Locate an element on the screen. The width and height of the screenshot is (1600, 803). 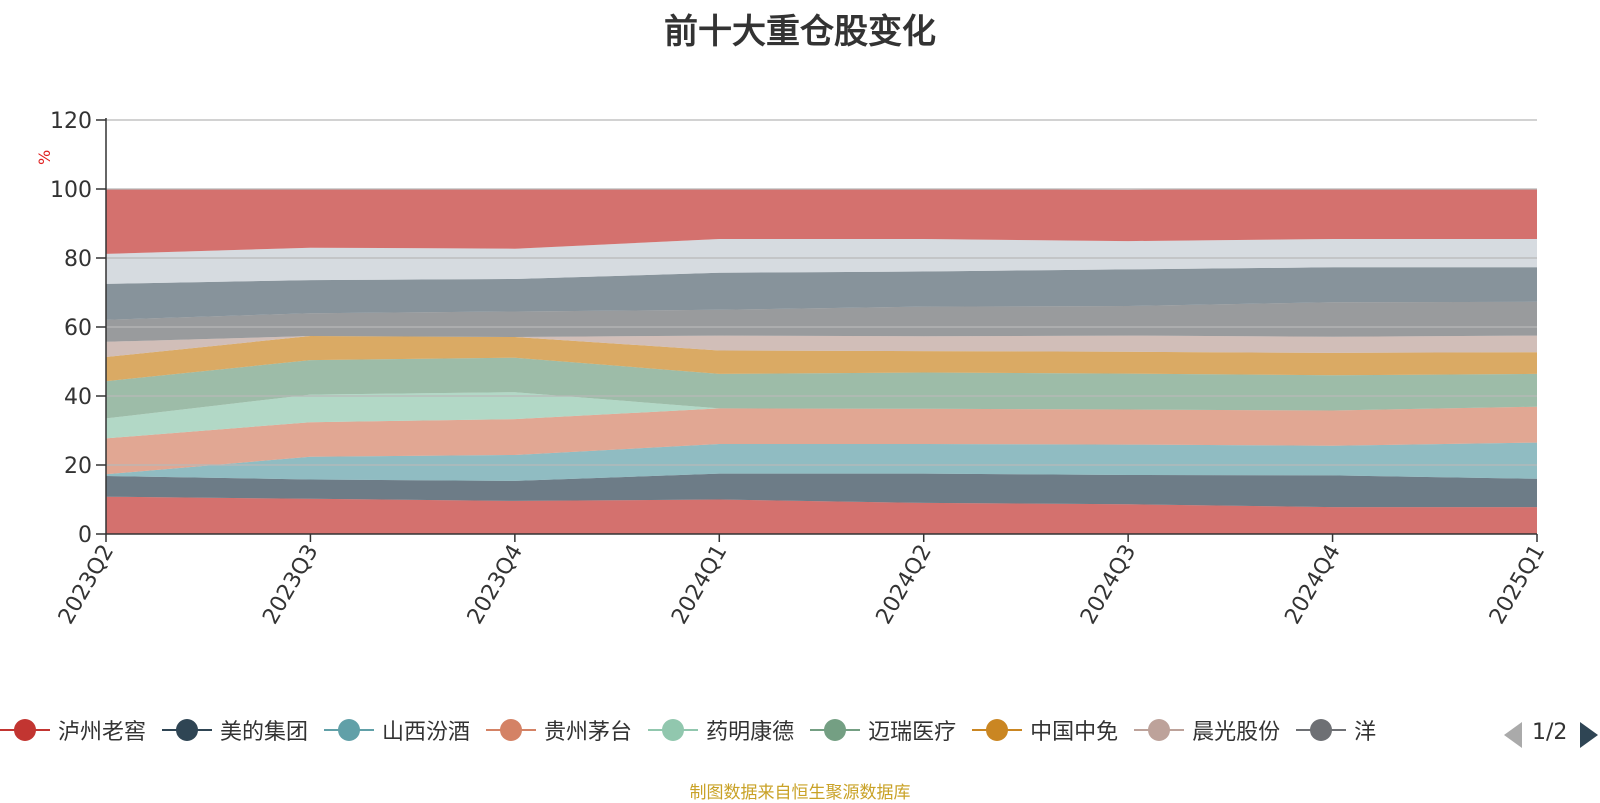
y-axis-label: % is located at coordinates (44, 157).